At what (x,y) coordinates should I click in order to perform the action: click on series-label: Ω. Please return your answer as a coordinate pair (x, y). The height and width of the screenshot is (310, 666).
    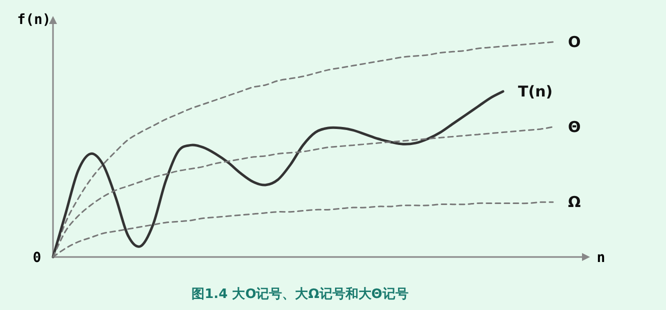
    Looking at the image, I should click on (574, 202).